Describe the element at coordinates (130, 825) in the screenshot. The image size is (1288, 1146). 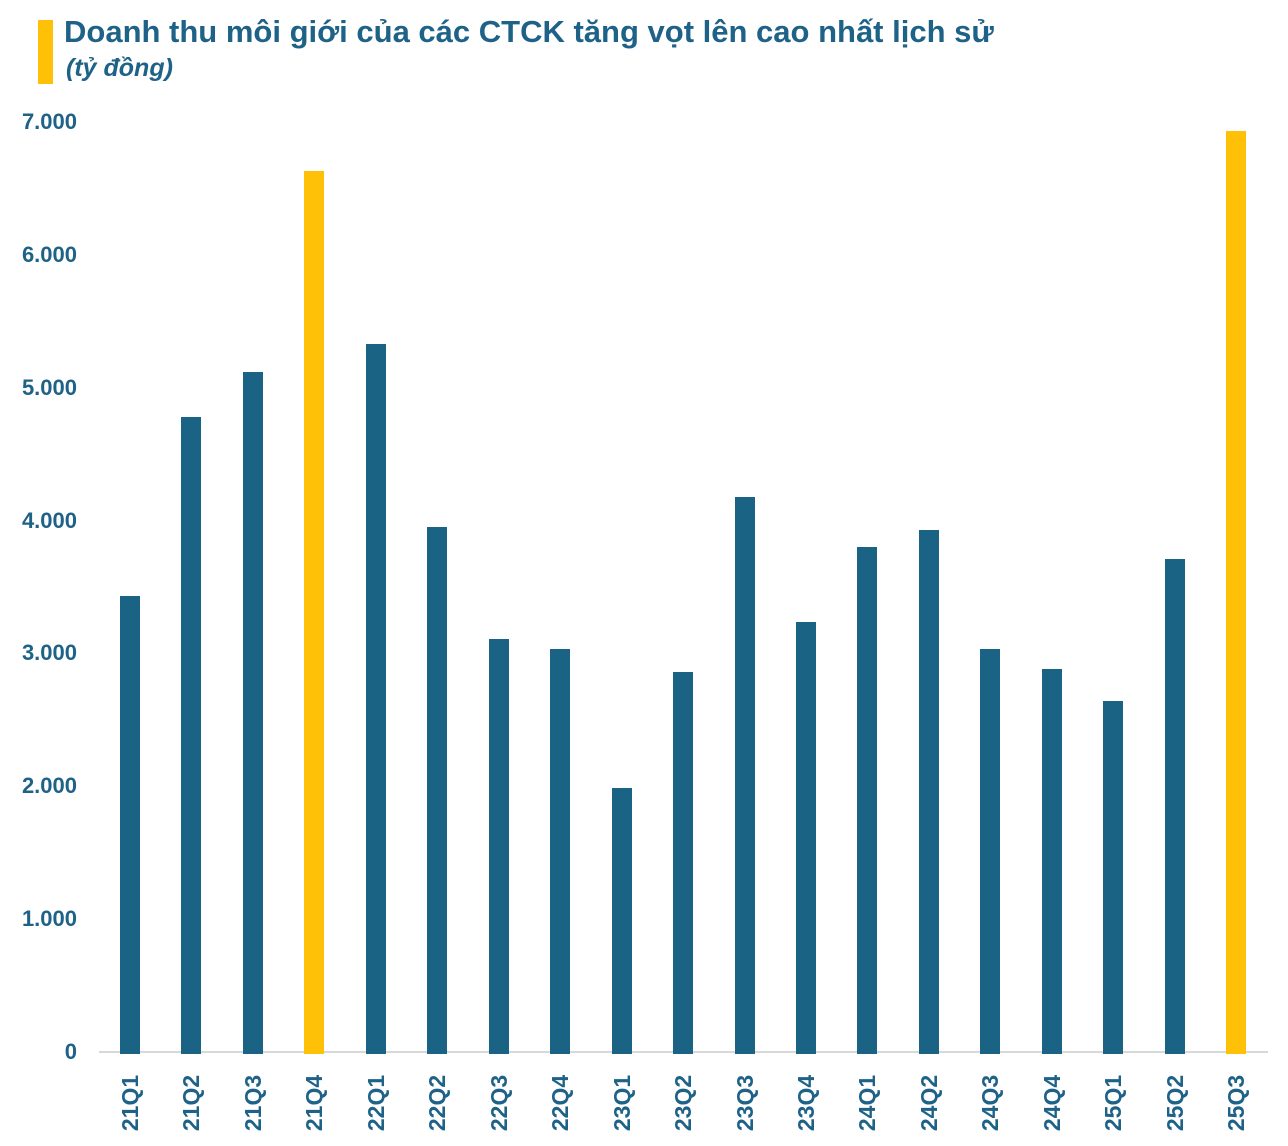
I see `bar-21Q1` at that location.